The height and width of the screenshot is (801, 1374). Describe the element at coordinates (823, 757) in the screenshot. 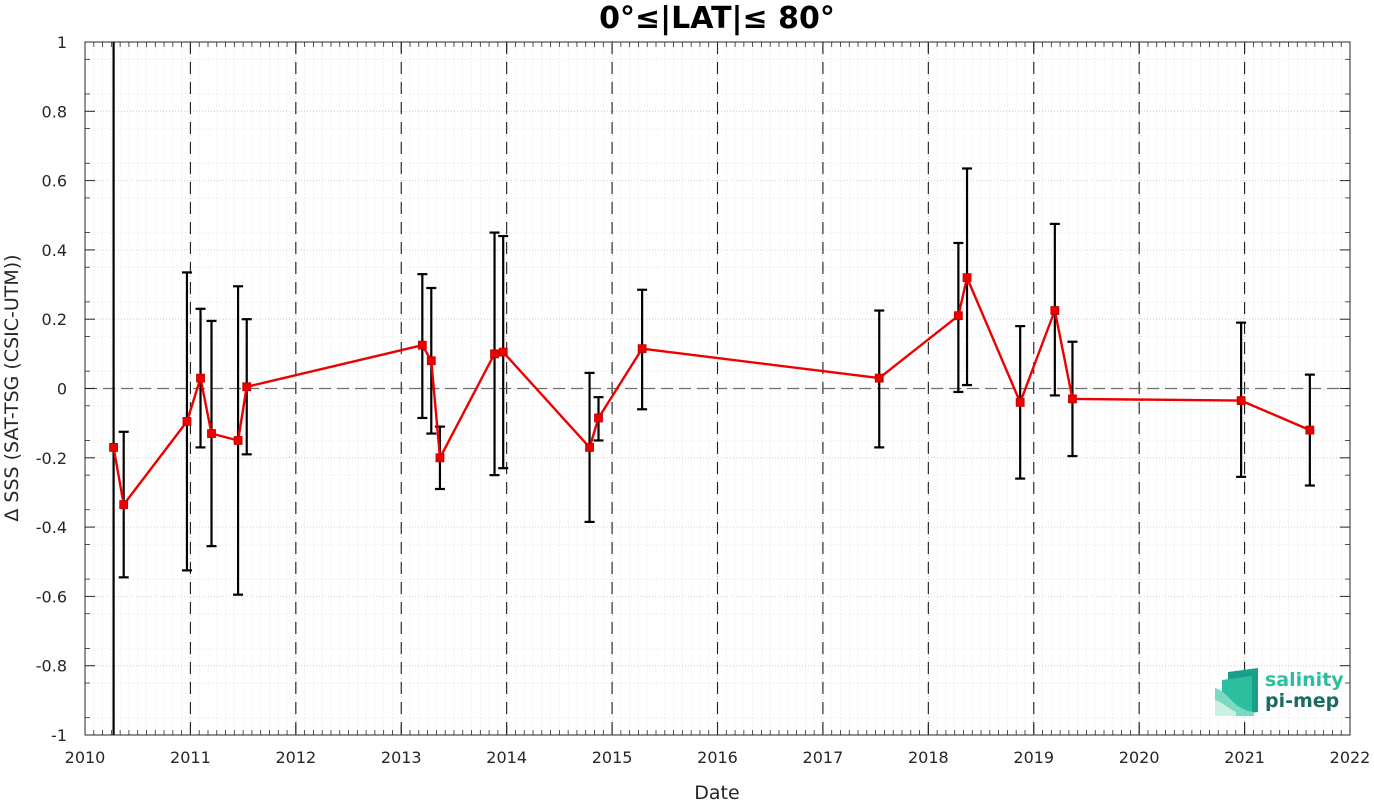

I see `x-tick-label: 2017` at that location.